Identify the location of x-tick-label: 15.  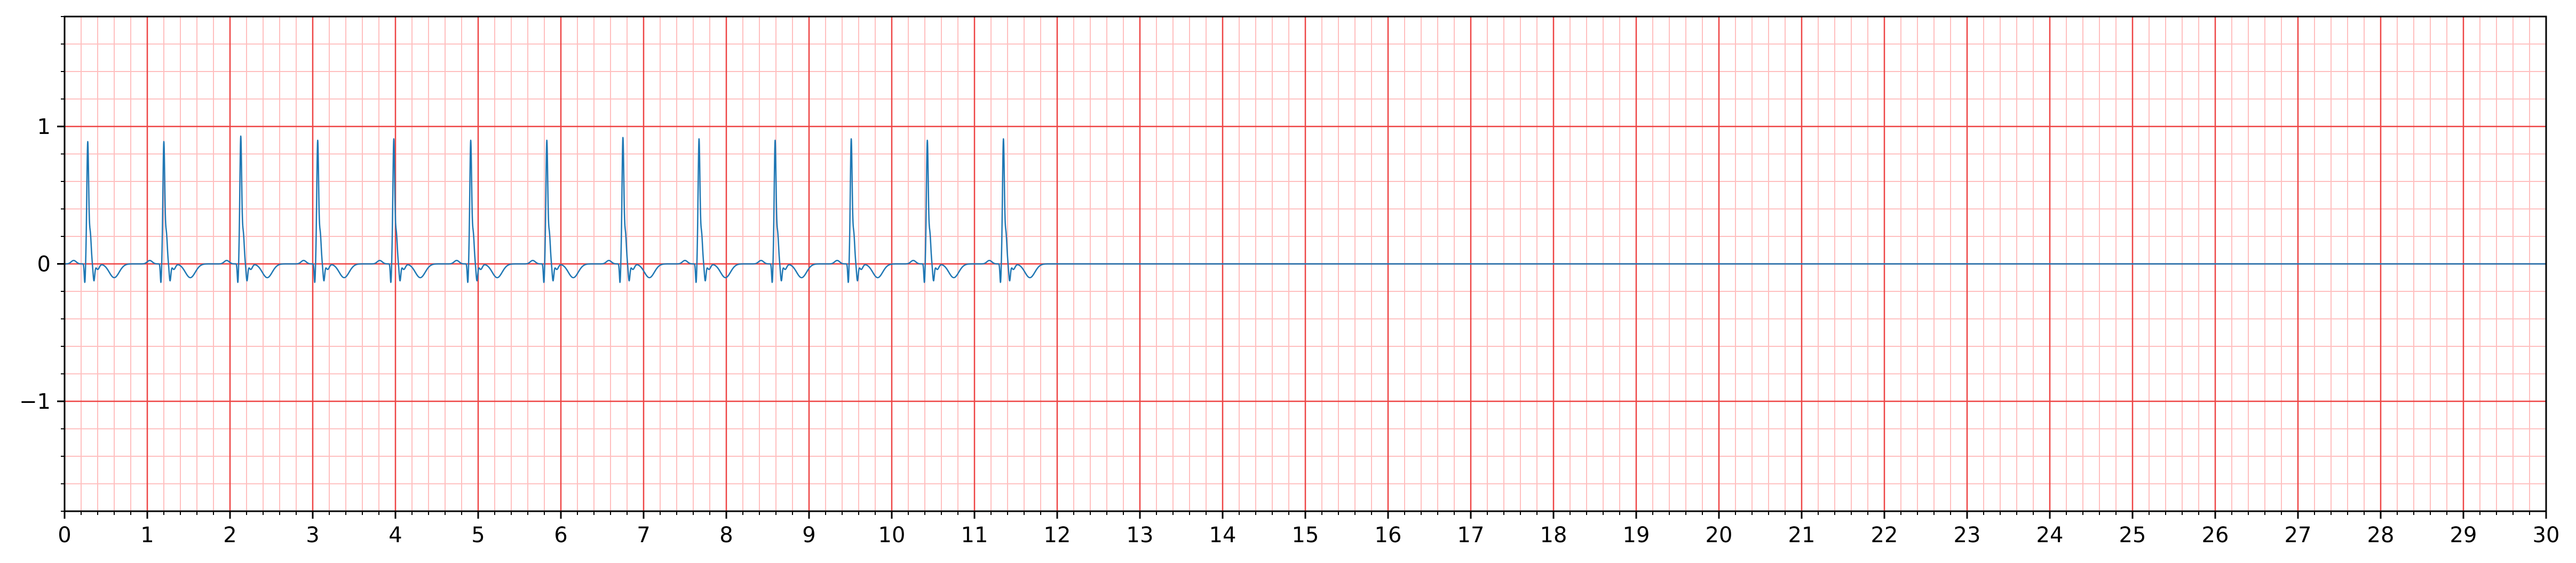
(1306, 535).